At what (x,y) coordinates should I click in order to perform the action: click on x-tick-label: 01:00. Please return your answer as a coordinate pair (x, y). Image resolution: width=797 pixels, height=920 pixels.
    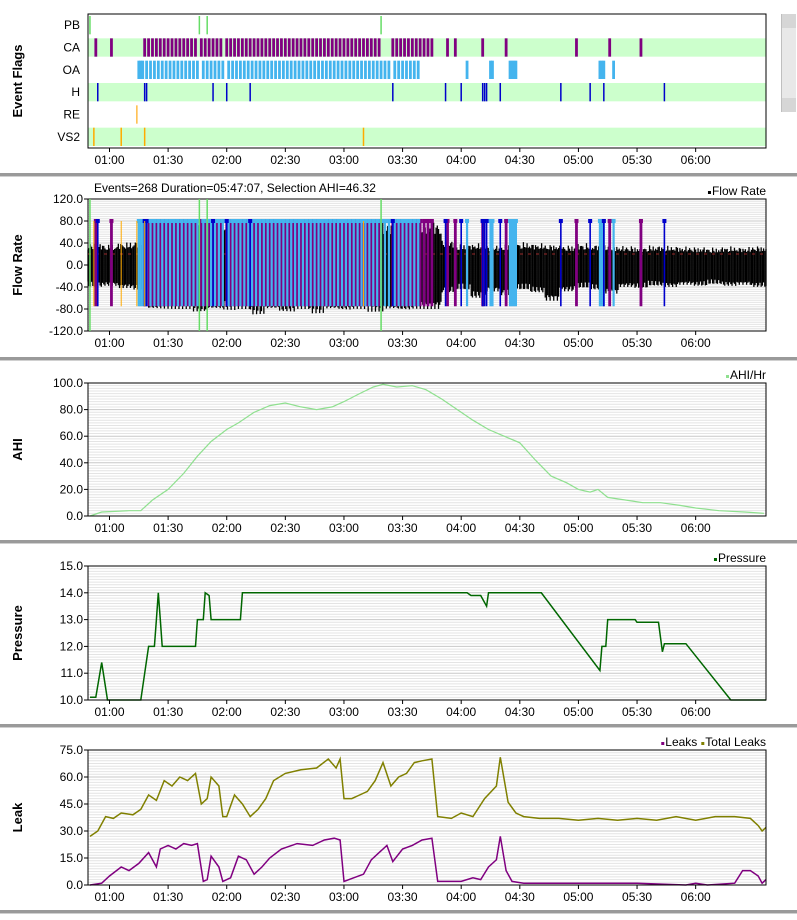
    Looking at the image, I should click on (109, 343).